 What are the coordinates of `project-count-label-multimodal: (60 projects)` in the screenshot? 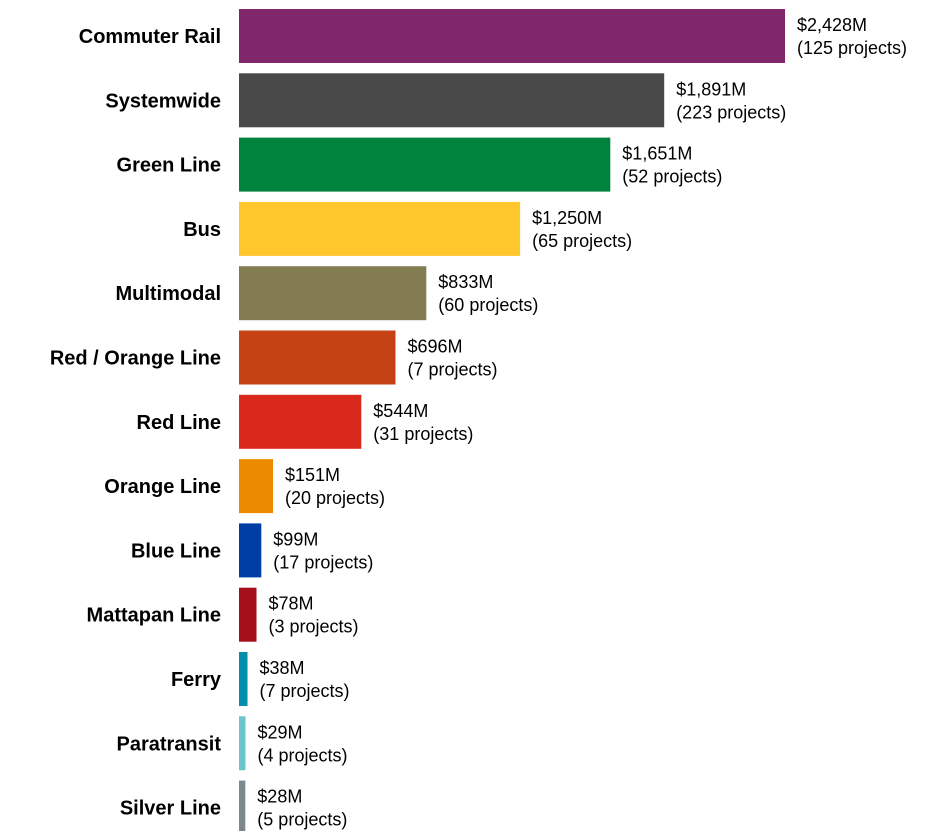 It's located at (488, 305).